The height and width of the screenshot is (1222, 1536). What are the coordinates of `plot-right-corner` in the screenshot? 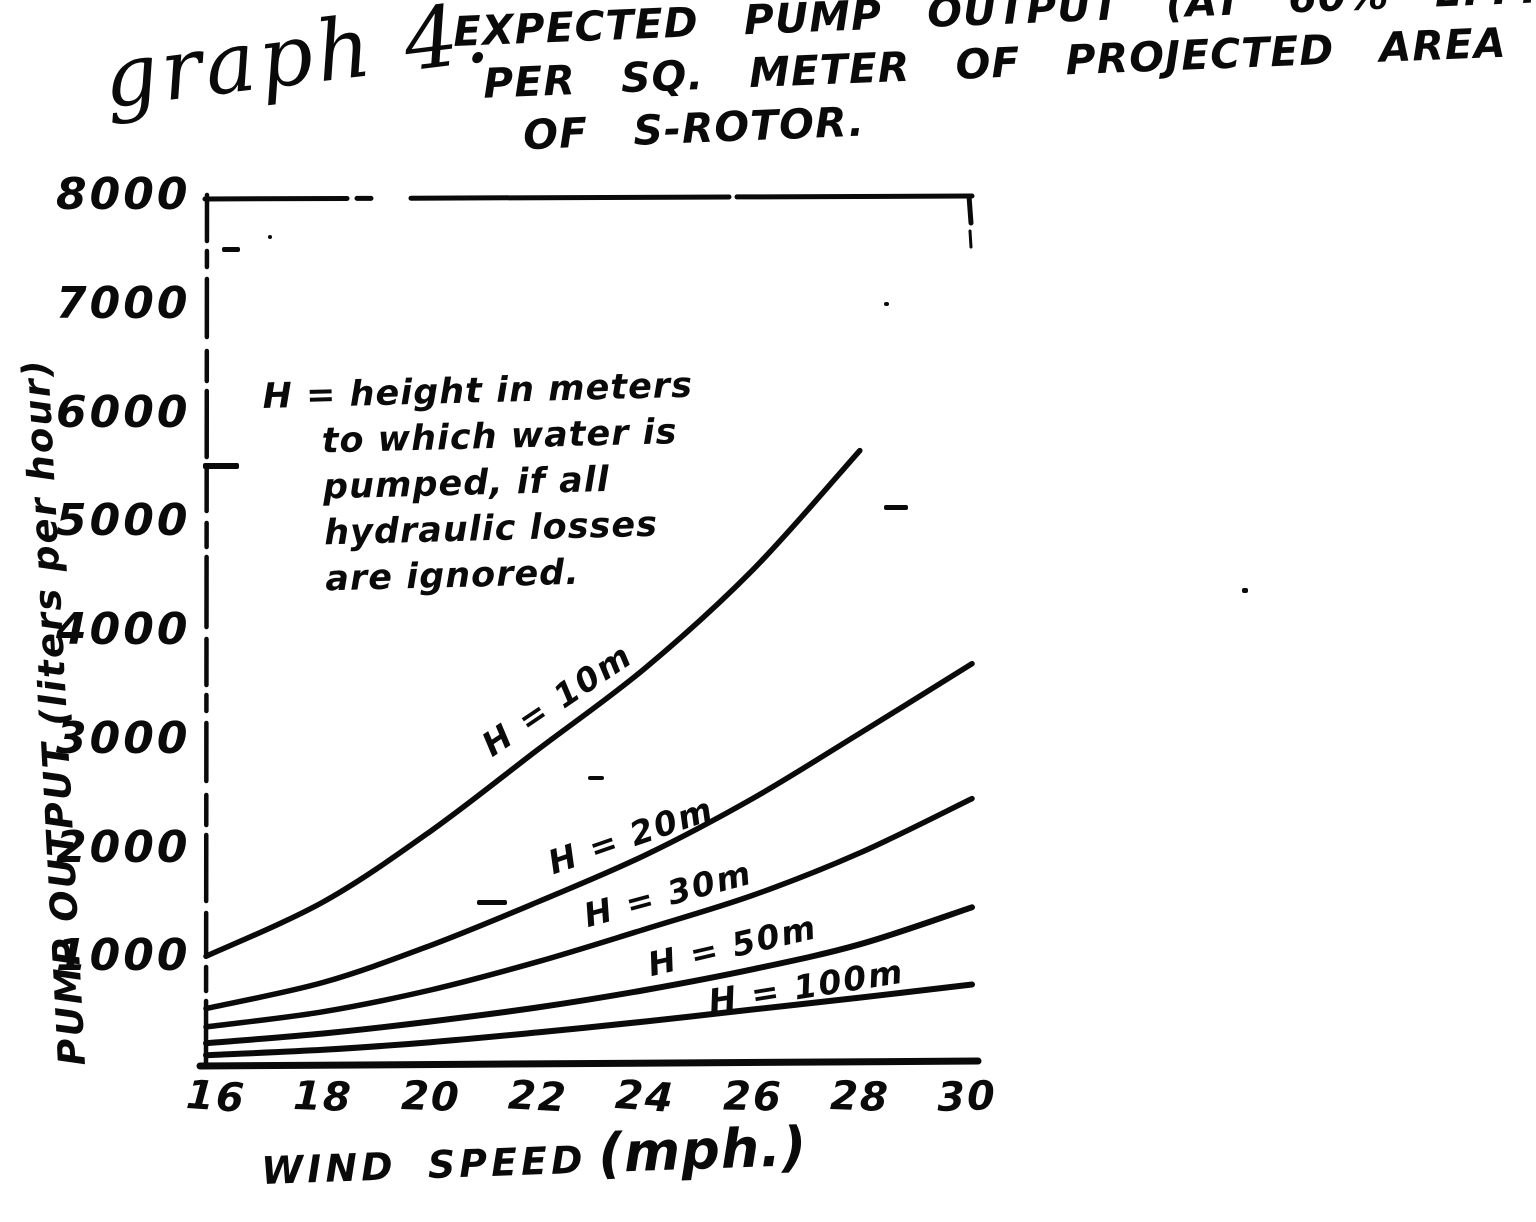 It's located at (970, 209).